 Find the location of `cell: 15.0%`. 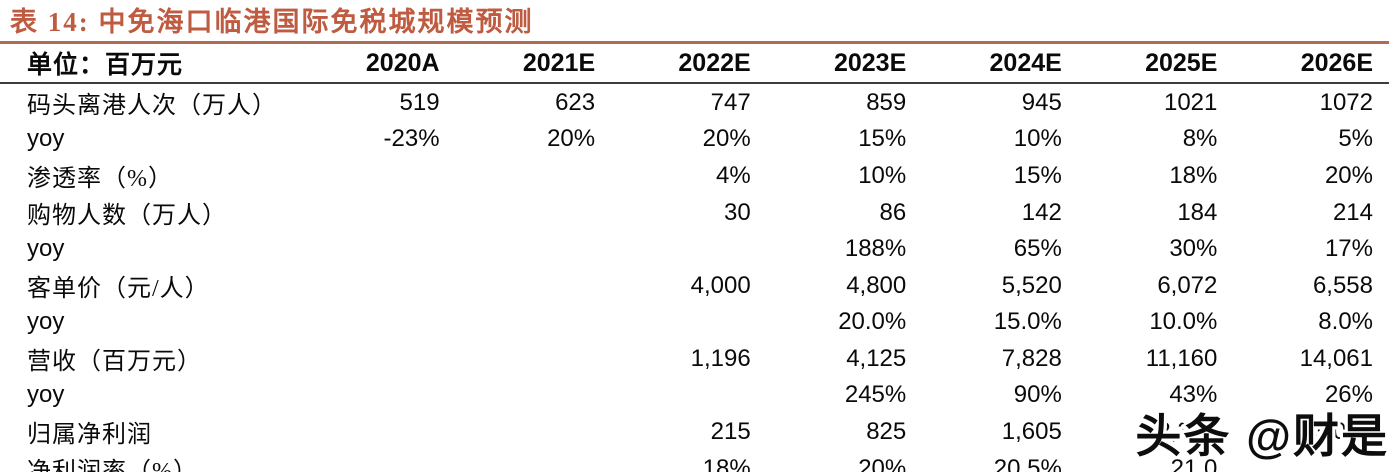

cell: 15.0% is located at coordinates (1027, 321).